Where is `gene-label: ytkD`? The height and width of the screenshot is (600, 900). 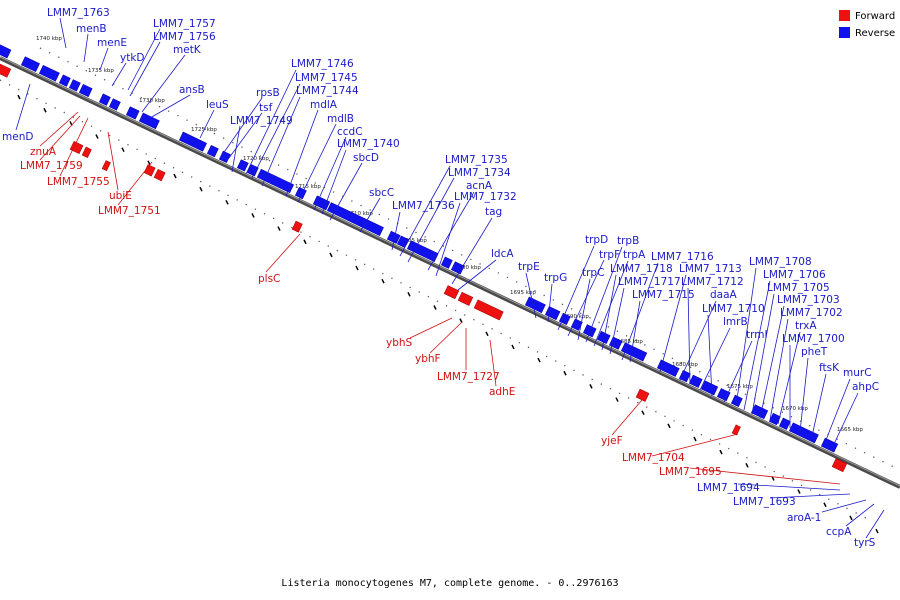 gene-label: ytkD is located at coordinates (132, 58).